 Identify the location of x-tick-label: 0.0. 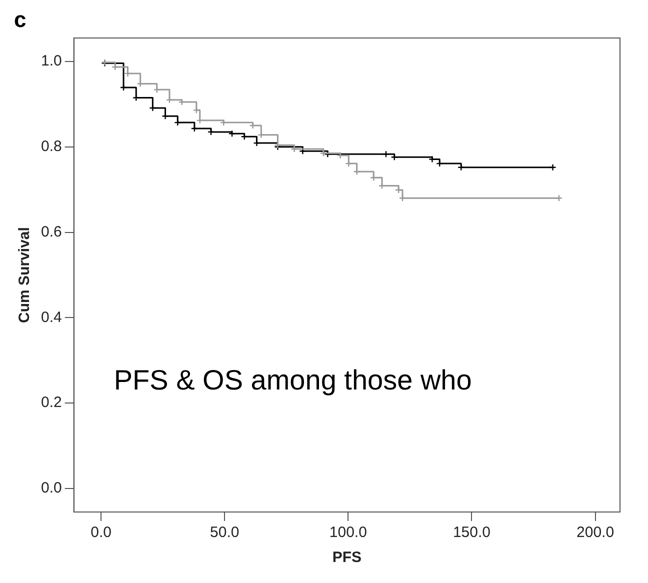
(101, 533).